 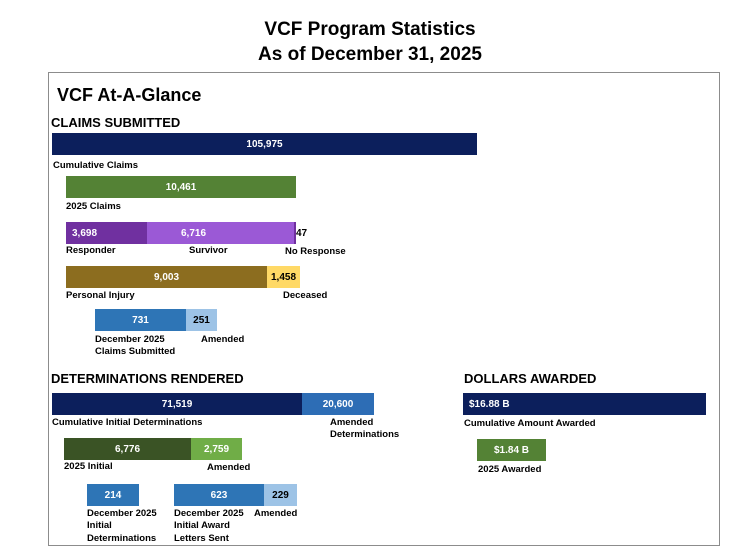 I want to click on label-december-amended: Amended, so click(x=223, y=339).